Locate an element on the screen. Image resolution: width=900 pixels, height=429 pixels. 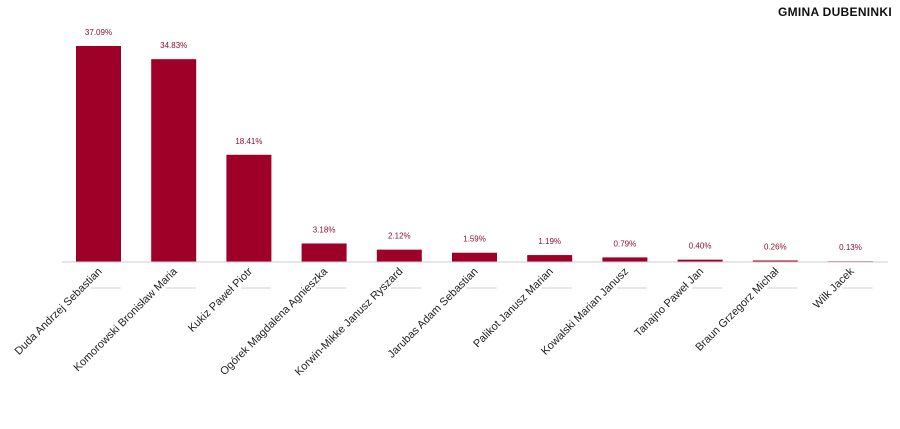
data-label: 1.19% is located at coordinates (549, 241).